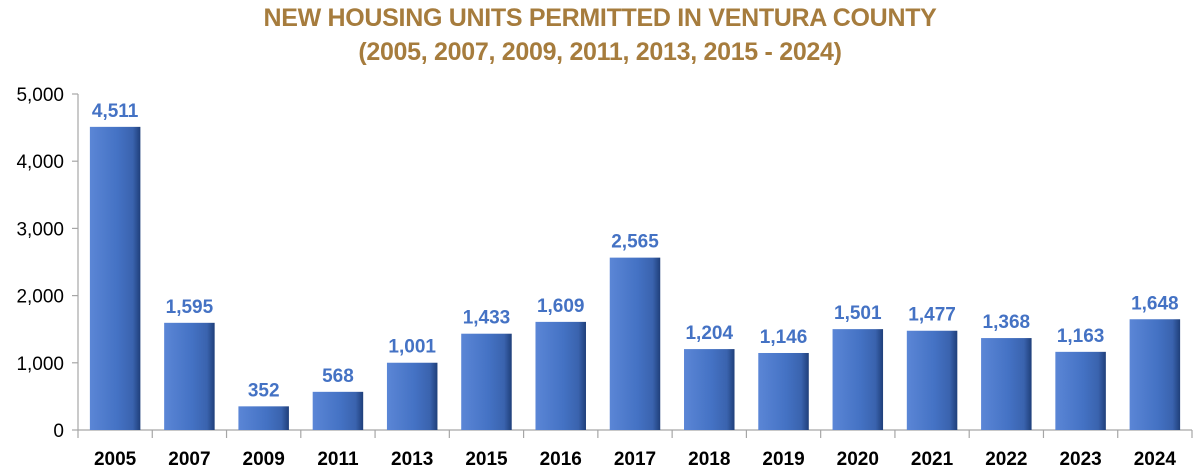 This screenshot has height=474, width=1200. I want to click on bar-2009, so click(263, 418).